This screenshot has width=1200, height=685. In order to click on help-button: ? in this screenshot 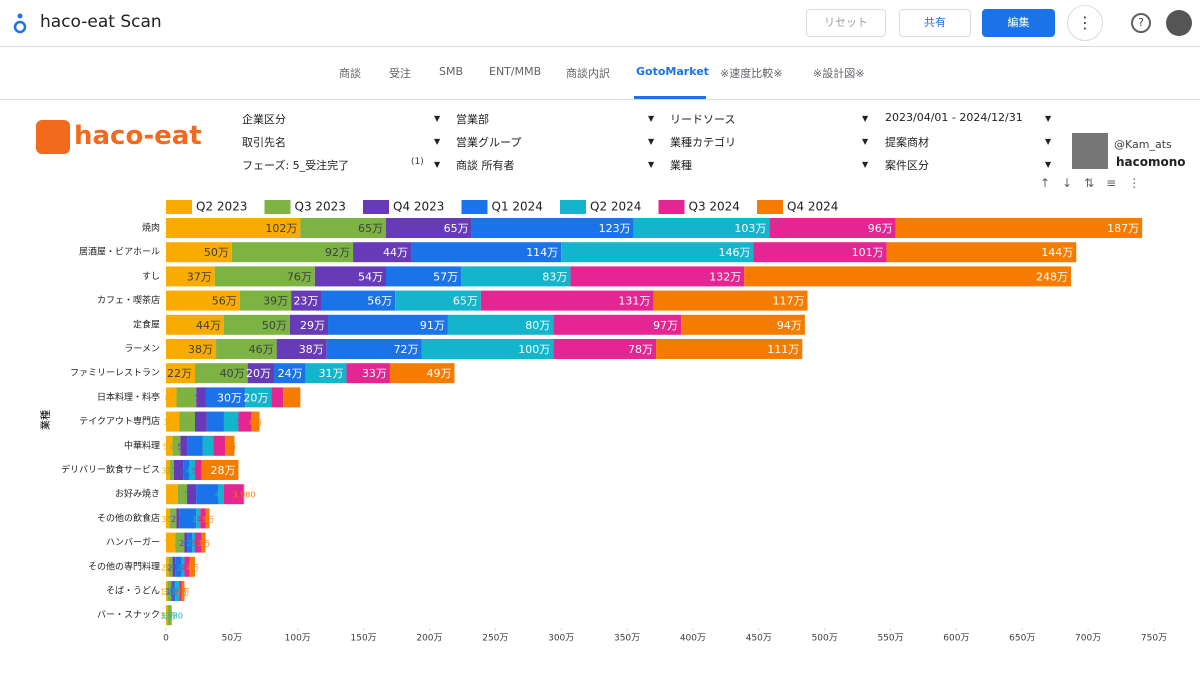, I will do `click(1141, 23)`.